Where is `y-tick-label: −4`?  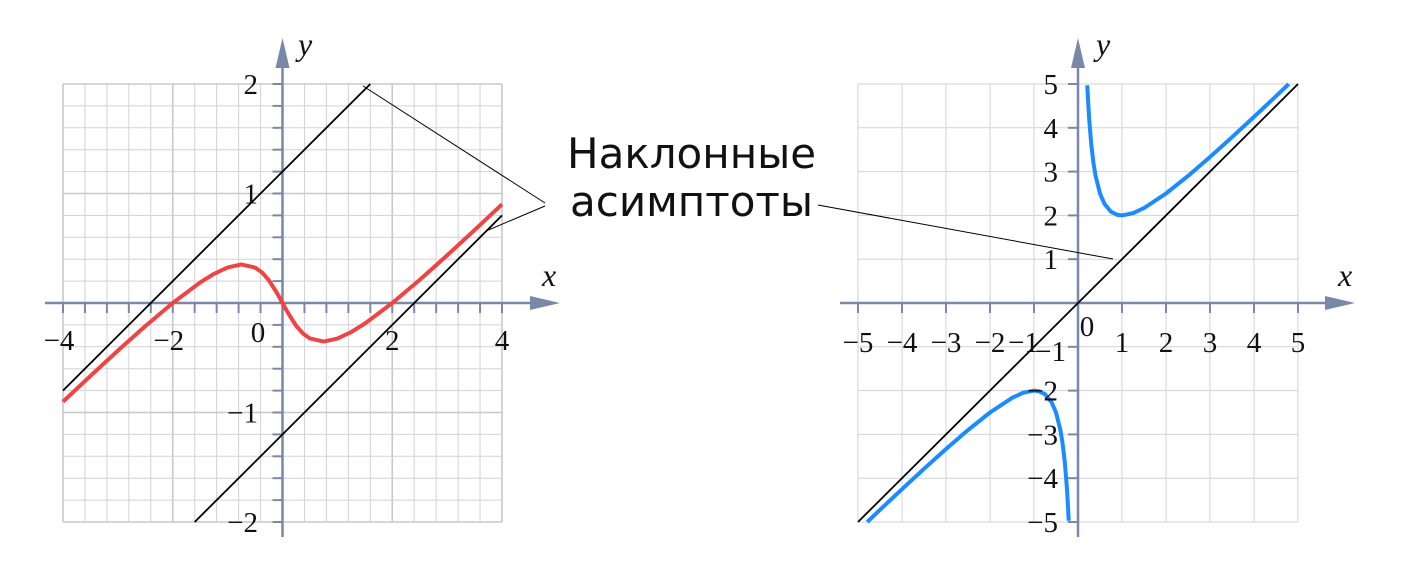
y-tick-label: −4 is located at coordinates (1042, 479).